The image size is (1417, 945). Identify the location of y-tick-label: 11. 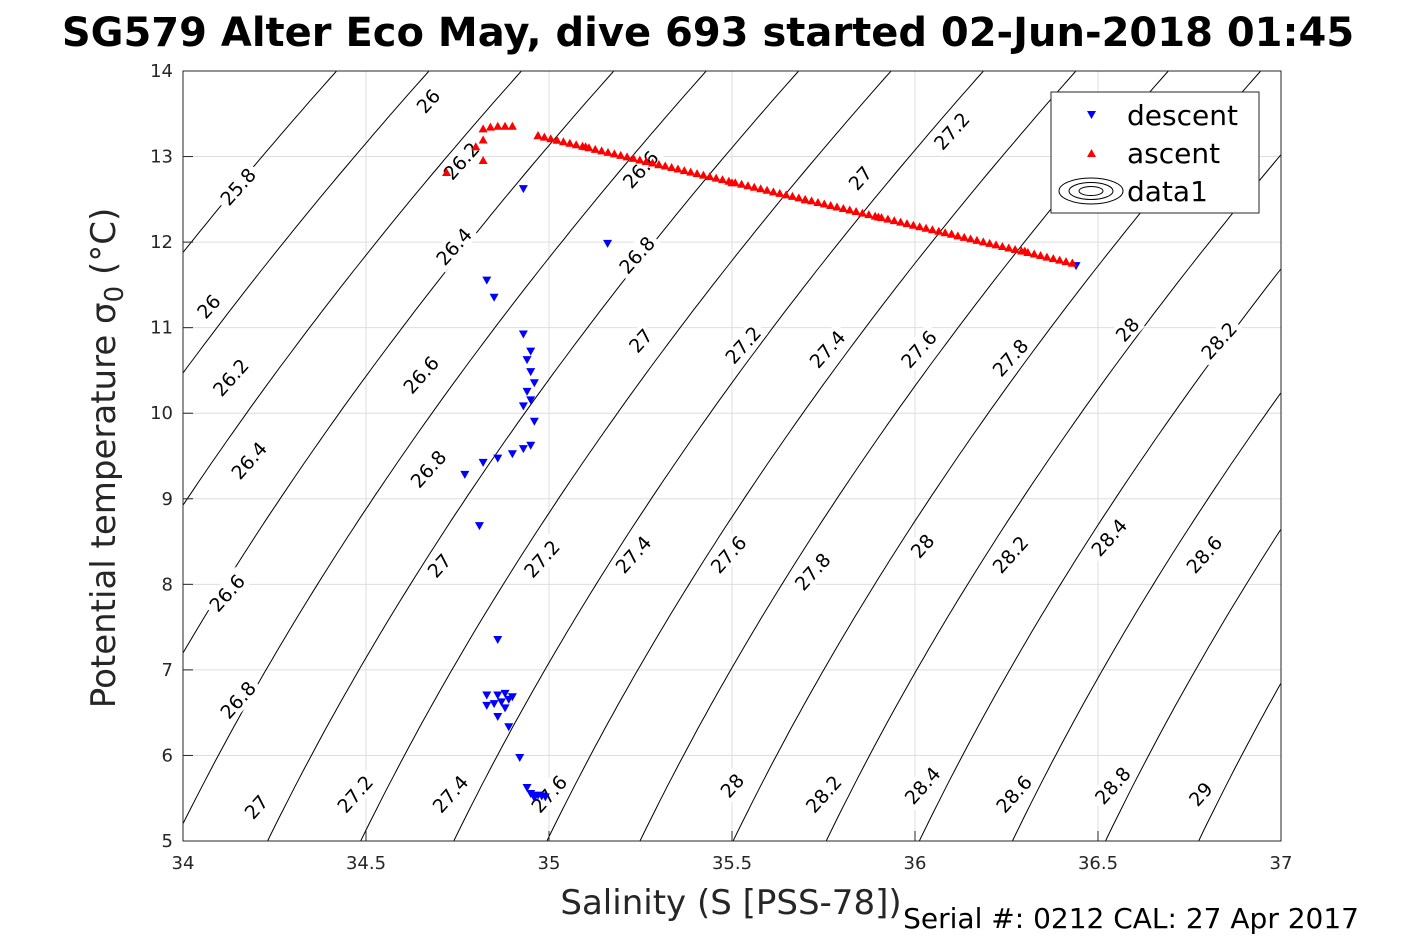
(161, 328).